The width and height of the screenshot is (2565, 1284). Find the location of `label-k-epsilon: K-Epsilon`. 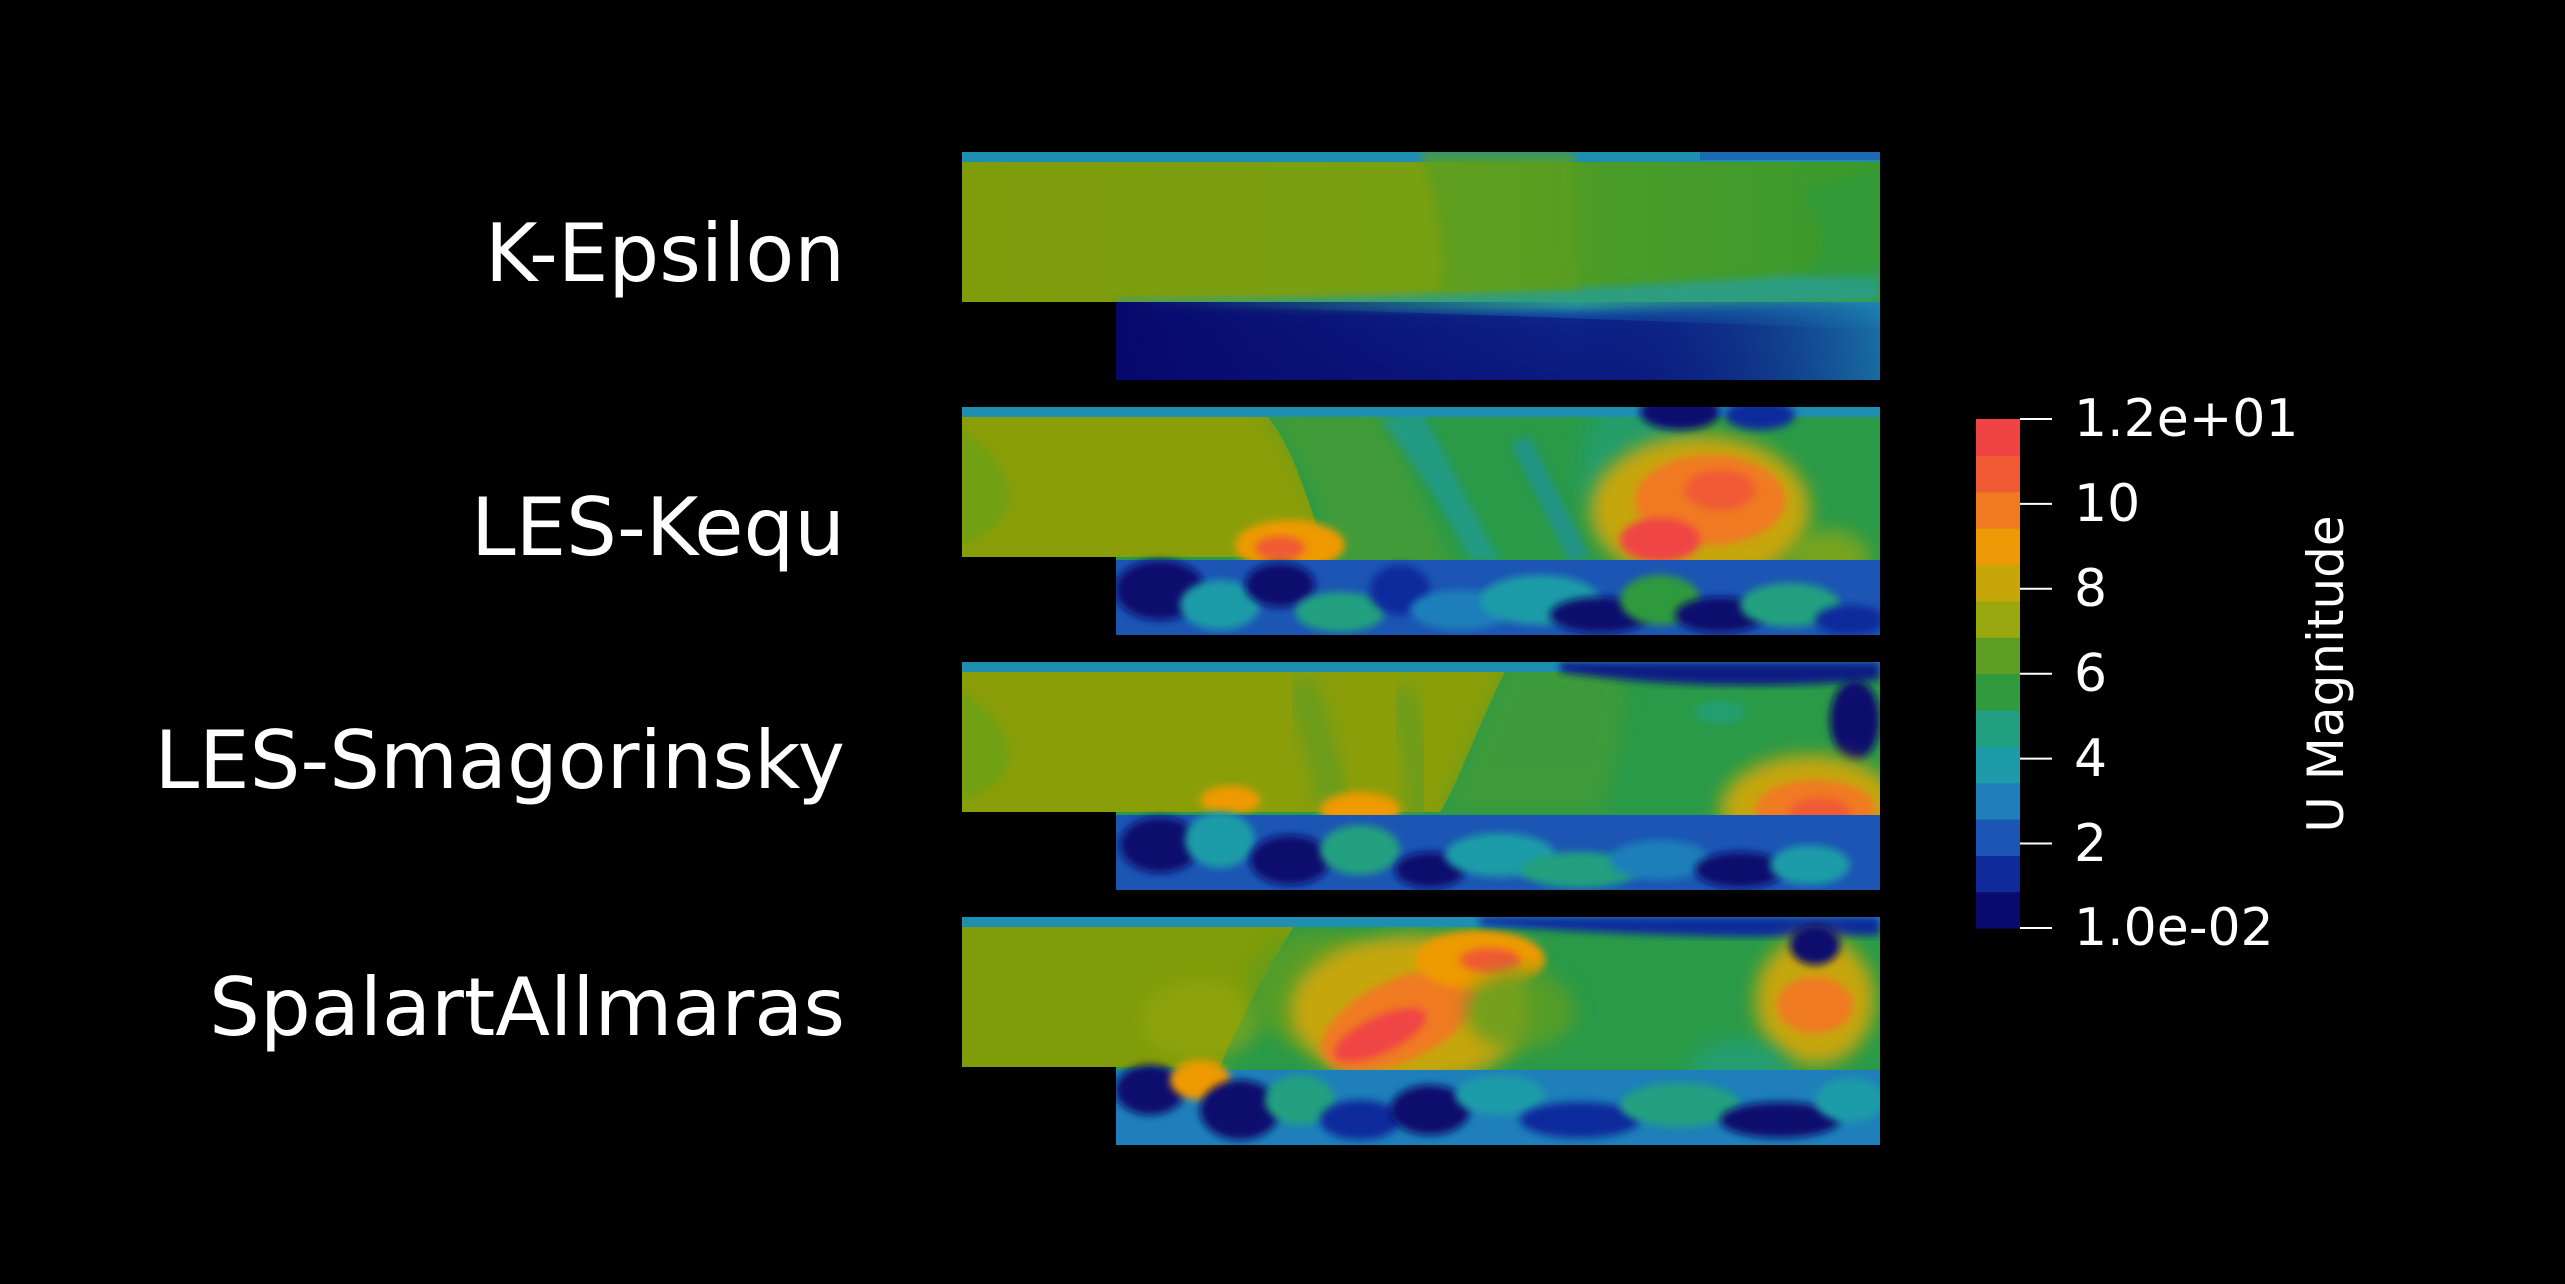

label-k-epsilon: K-Epsilon is located at coordinates (664, 253).